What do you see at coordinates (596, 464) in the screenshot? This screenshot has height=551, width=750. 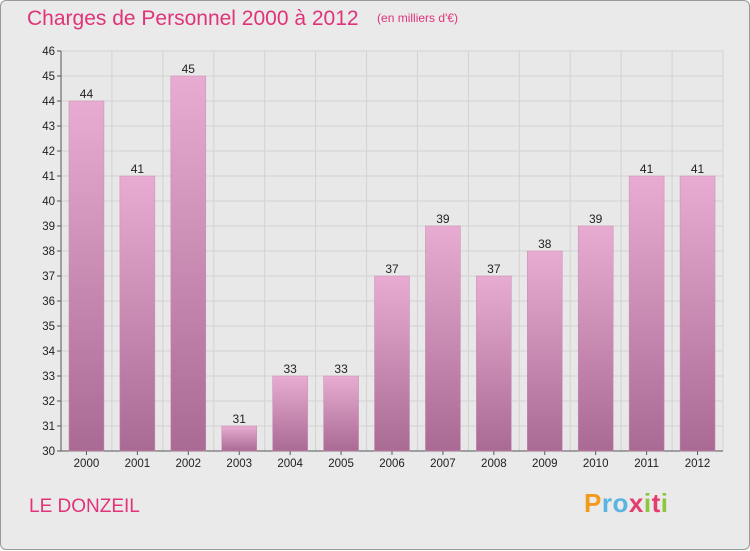 I see `x-tick-label: 2010` at bounding box center [596, 464].